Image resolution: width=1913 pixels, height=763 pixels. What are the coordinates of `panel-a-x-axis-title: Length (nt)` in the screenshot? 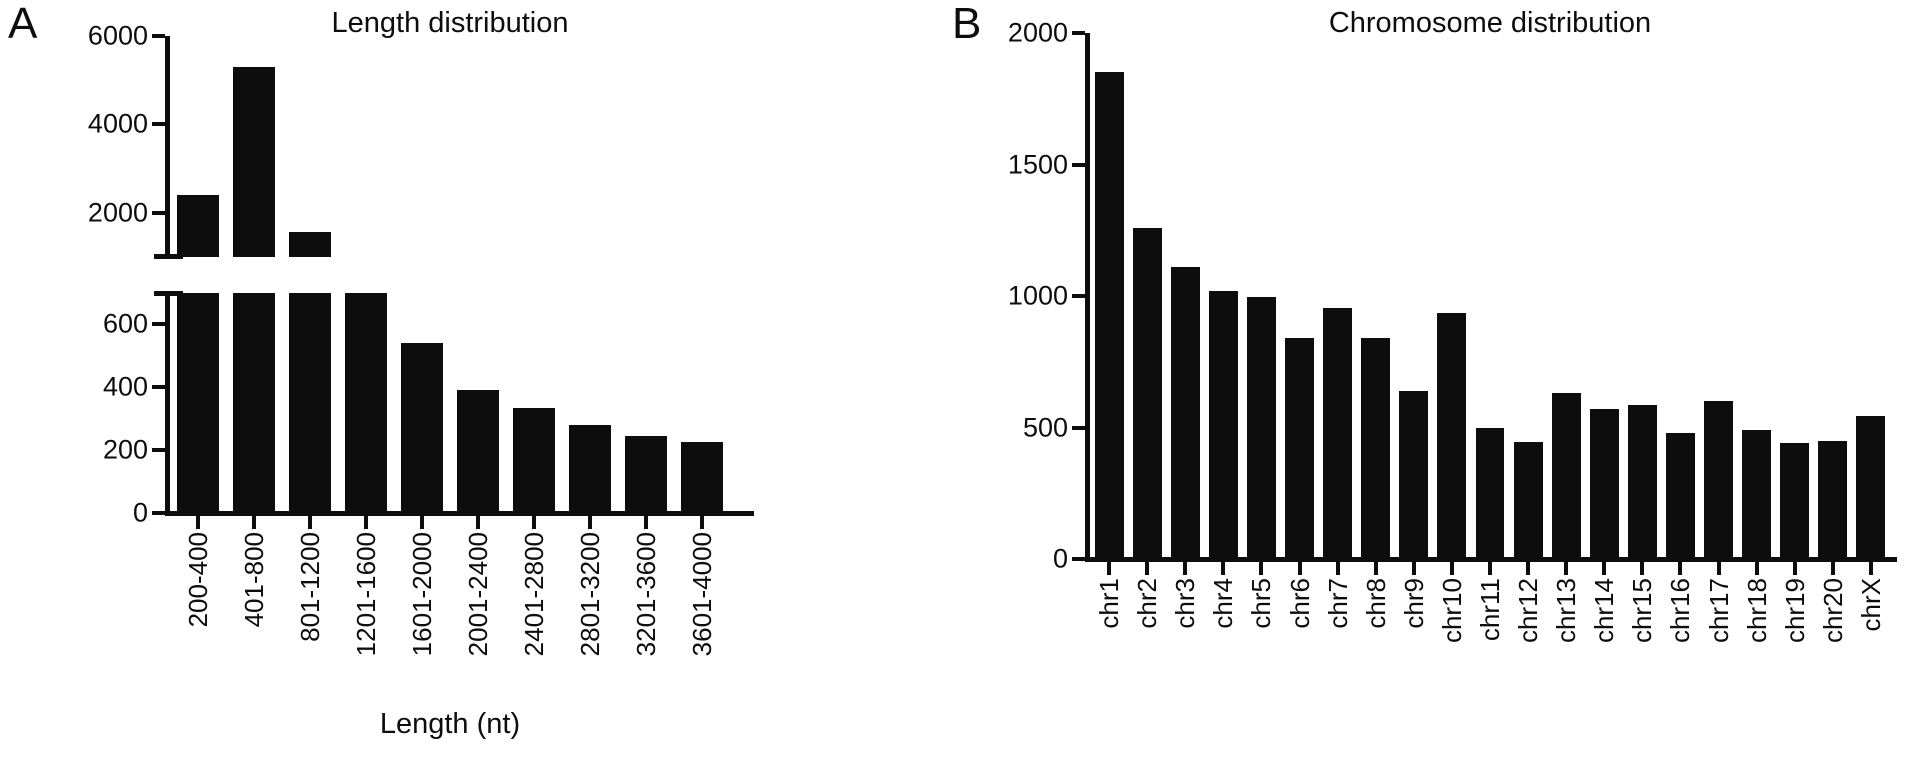 It's located at (450, 724).